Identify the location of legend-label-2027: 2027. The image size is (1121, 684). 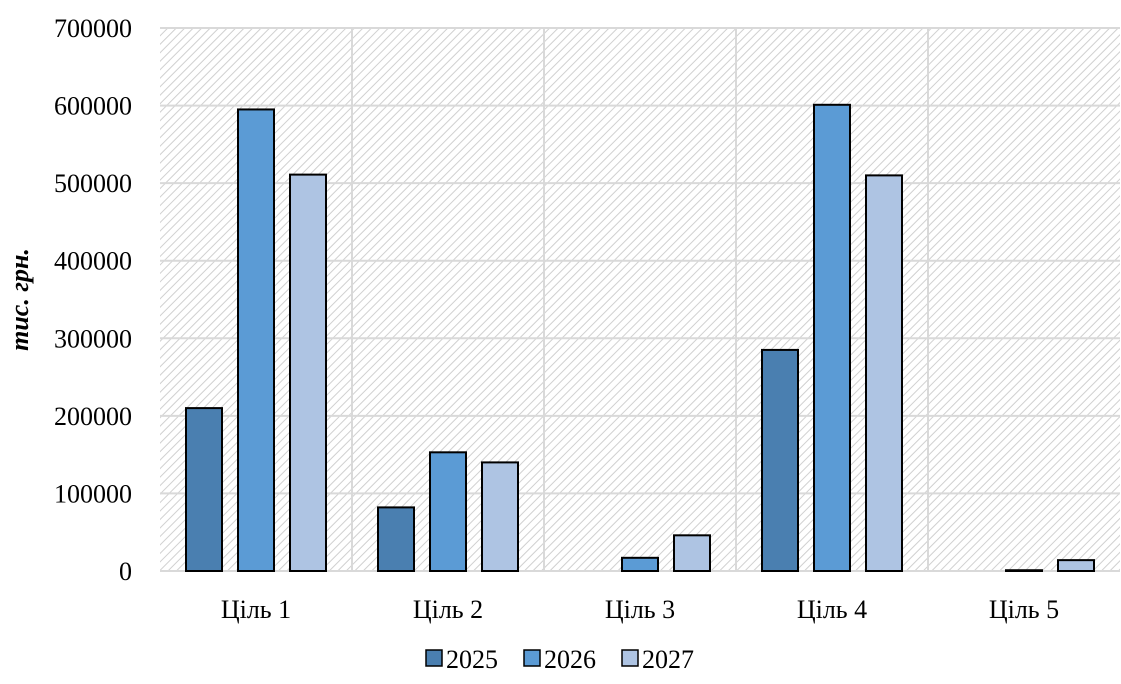
(668, 659).